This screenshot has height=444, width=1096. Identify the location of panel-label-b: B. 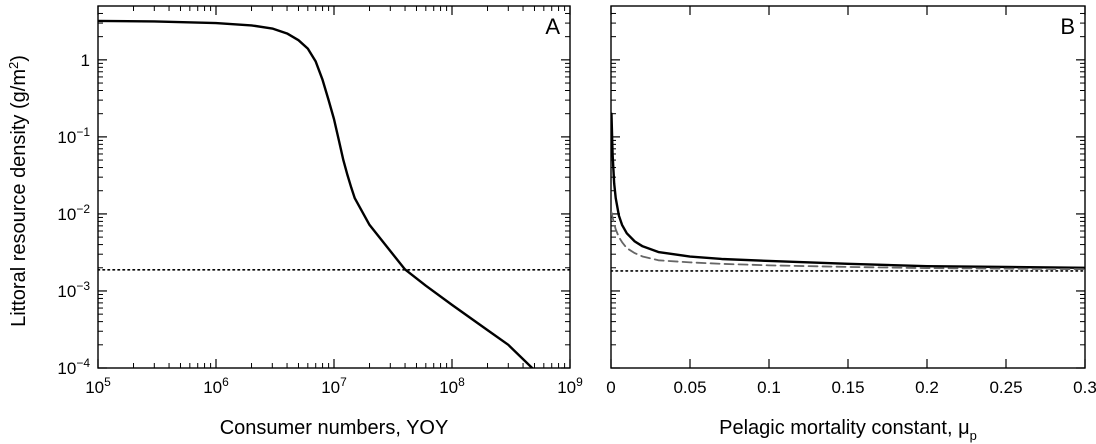
(1067, 26).